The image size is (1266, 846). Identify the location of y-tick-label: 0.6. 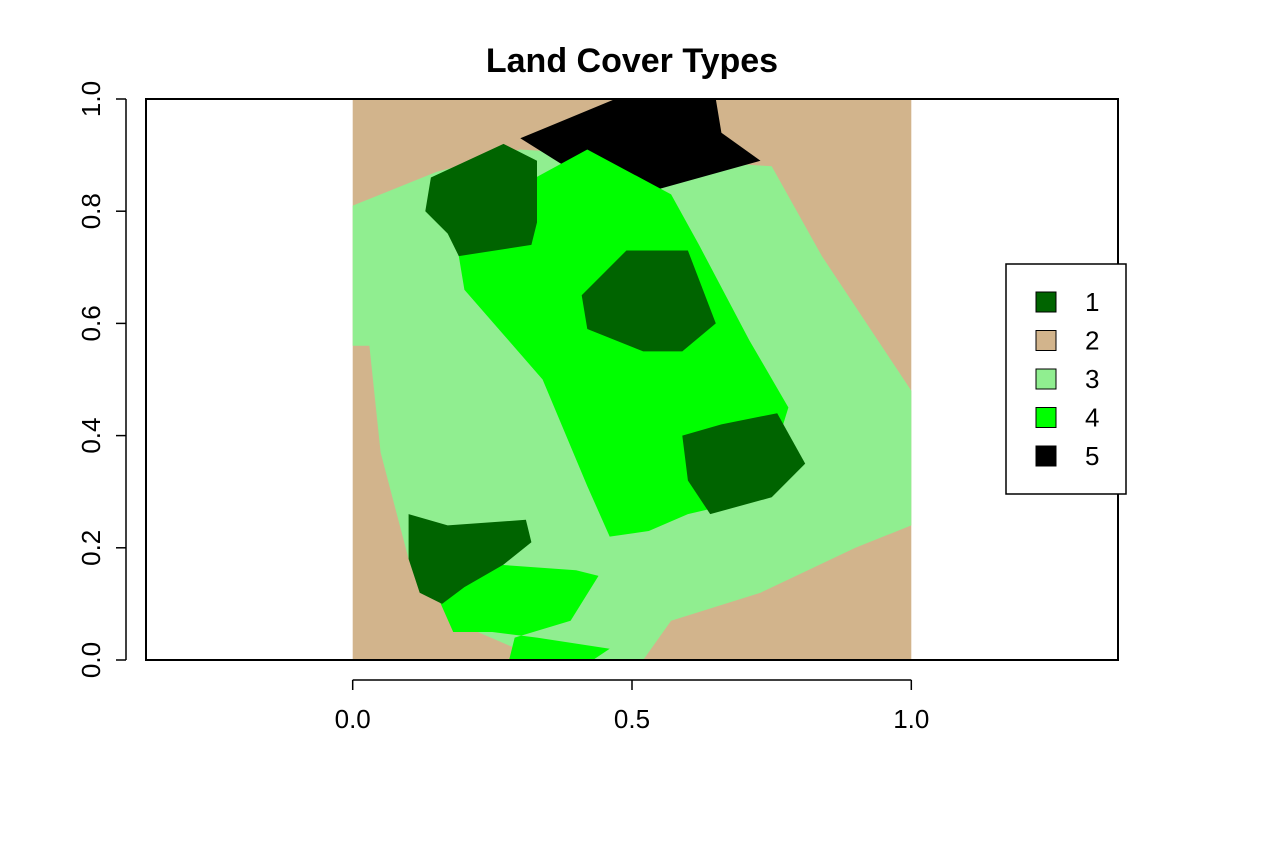
(91, 323).